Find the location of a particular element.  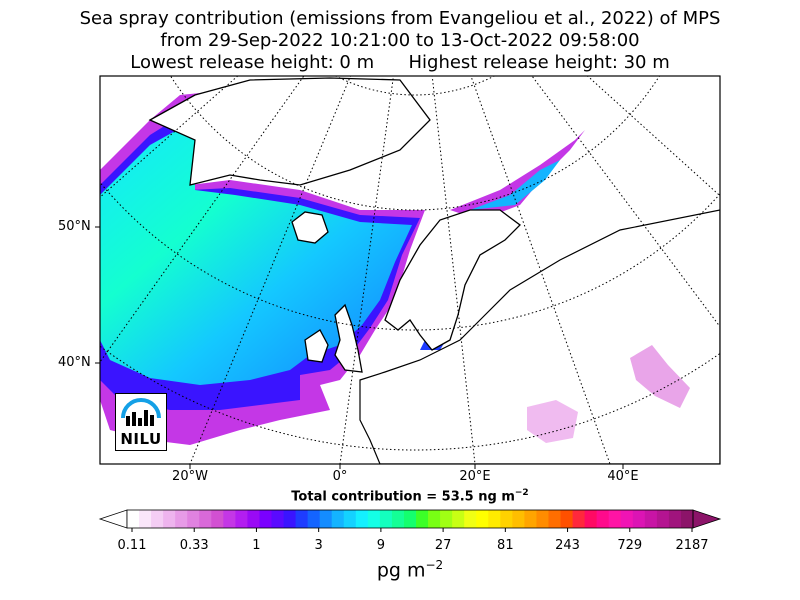

colorbar-frame is located at coordinates (410, 519).